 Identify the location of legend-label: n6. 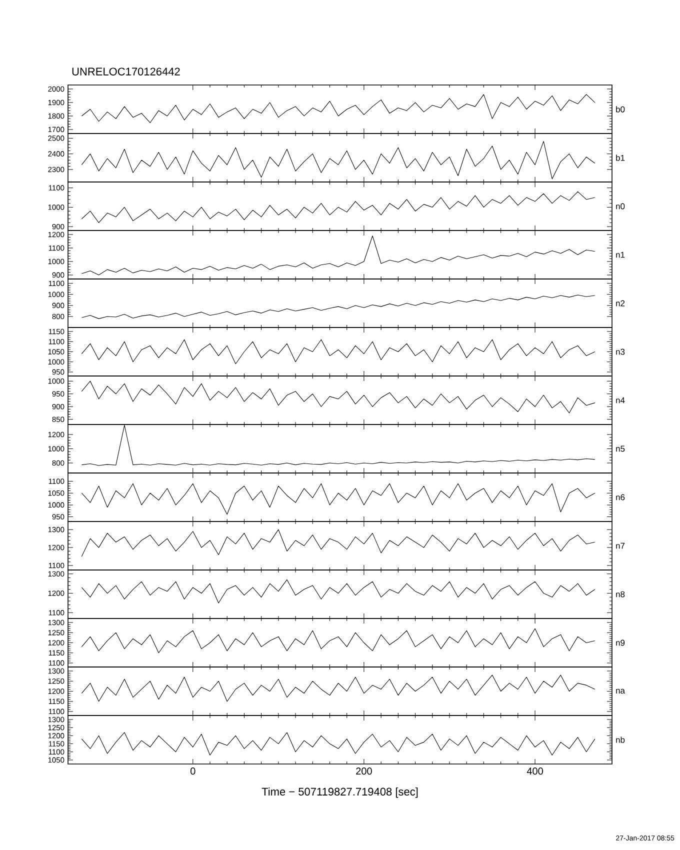
(620, 497).